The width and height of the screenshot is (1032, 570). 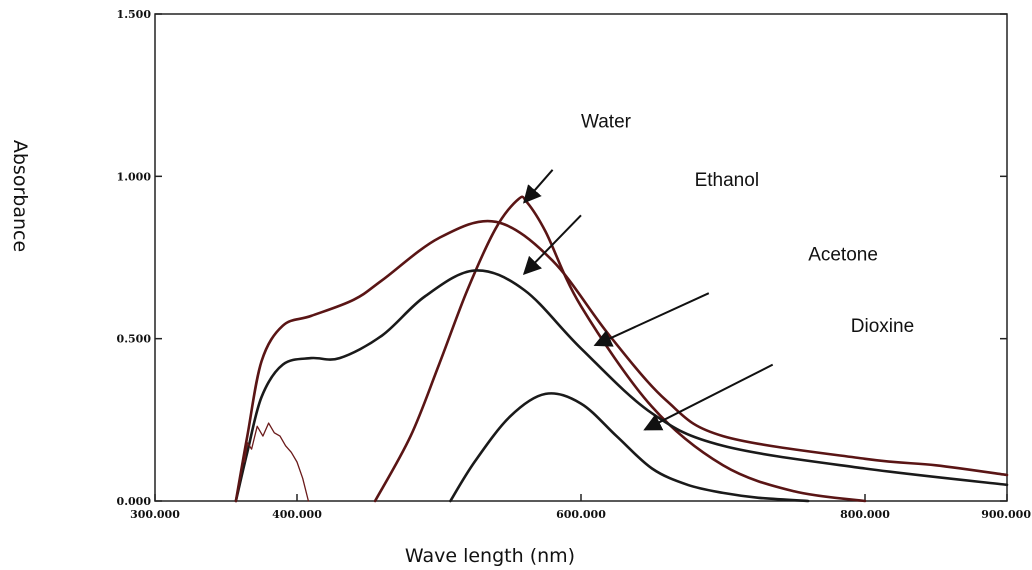 What do you see at coordinates (629, 447) in the screenshot?
I see `series-line-dioxine` at bounding box center [629, 447].